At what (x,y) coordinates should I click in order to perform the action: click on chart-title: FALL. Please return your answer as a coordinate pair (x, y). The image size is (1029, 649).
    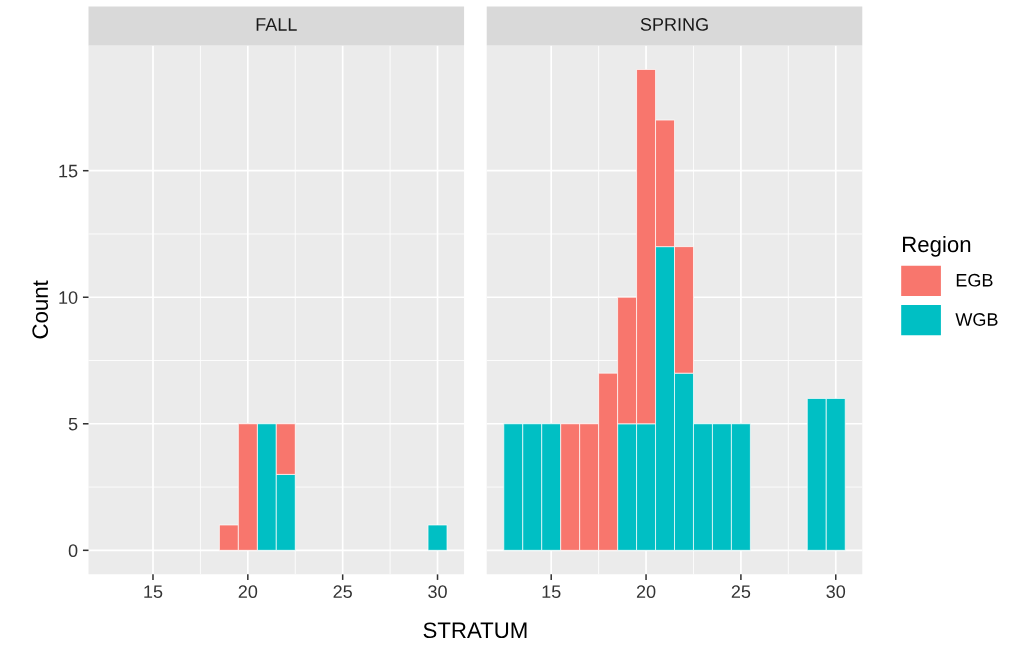
    Looking at the image, I should click on (276, 24).